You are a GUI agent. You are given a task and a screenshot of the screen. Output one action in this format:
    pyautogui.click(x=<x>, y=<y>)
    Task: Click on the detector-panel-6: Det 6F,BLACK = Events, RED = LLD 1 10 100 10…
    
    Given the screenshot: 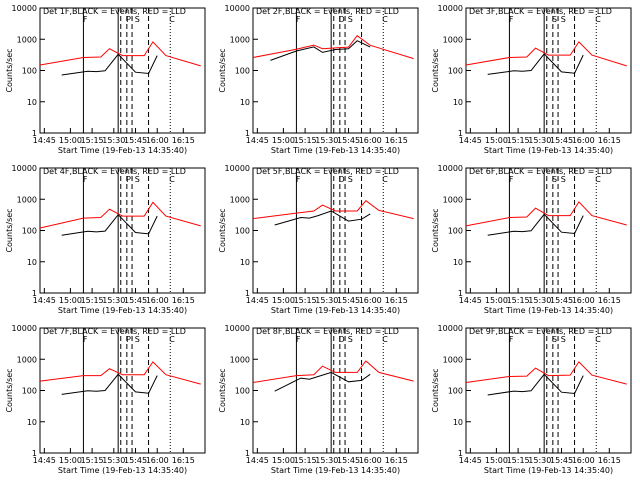 What is the action you would take?
    pyautogui.click(x=531, y=239)
    